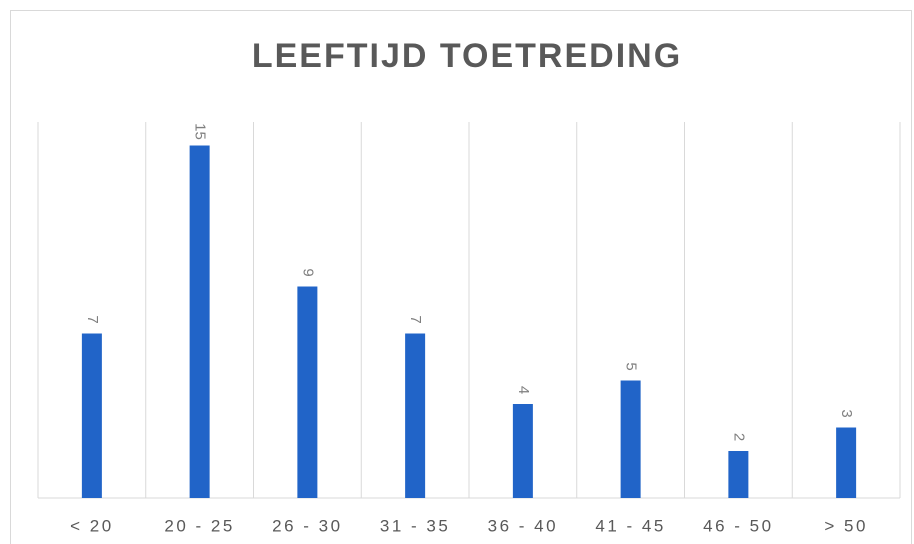  I want to click on data-label: 5, so click(631, 366).